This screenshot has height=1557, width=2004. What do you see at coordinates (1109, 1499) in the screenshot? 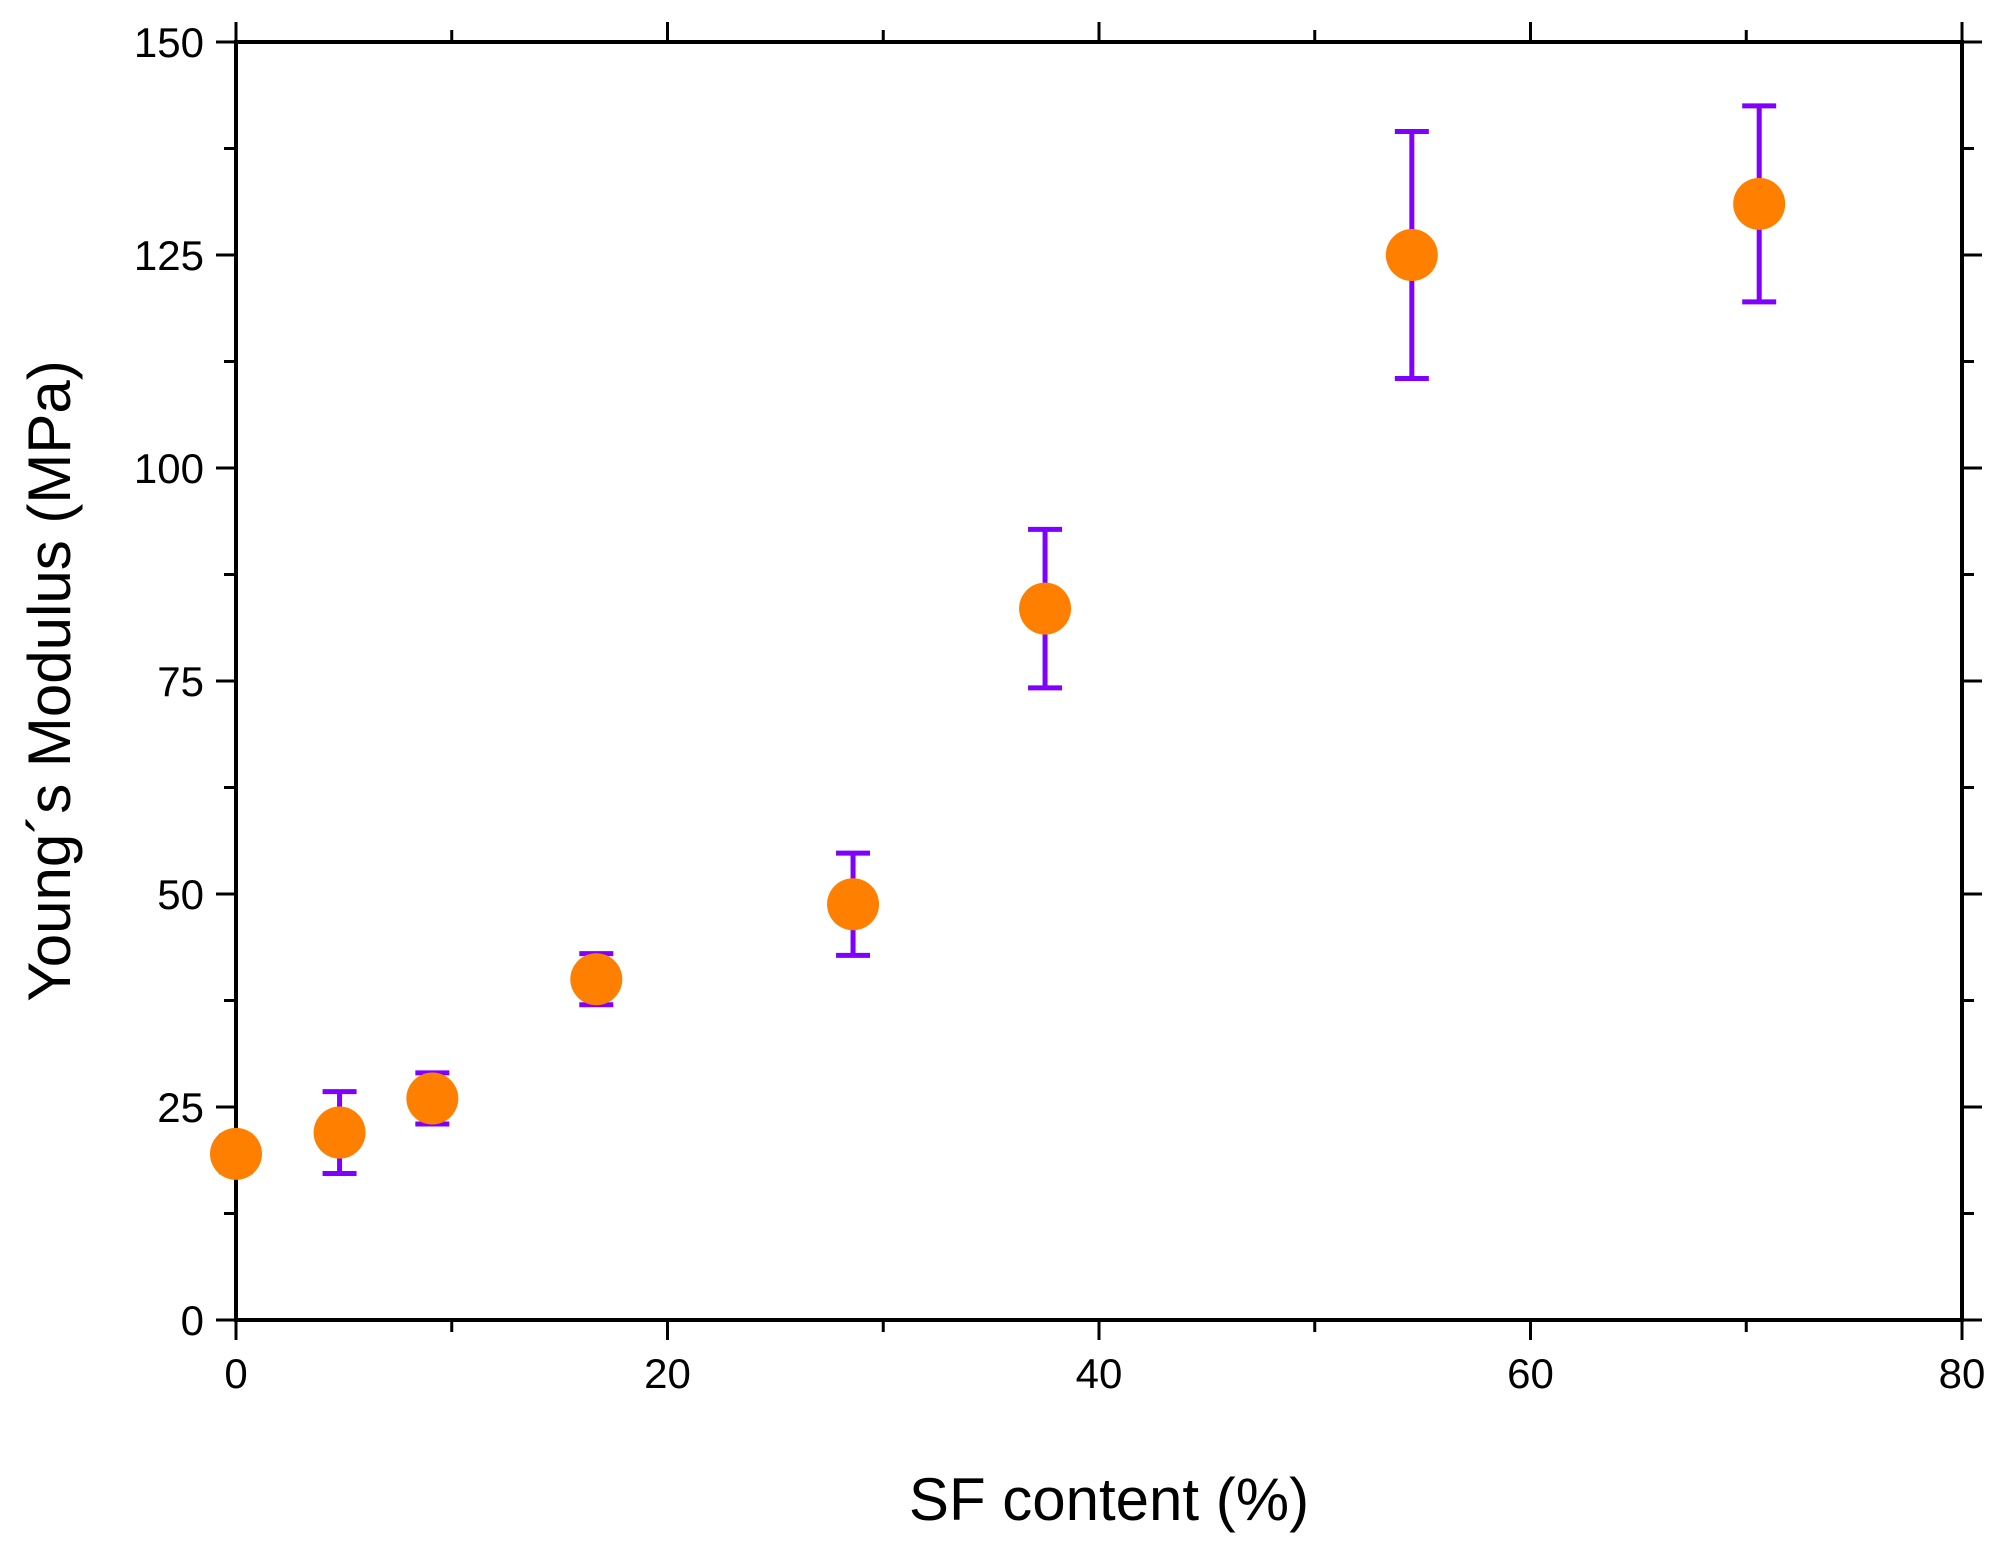
I see `x-axis-title: SF content (%)` at bounding box center [1109, 1499].